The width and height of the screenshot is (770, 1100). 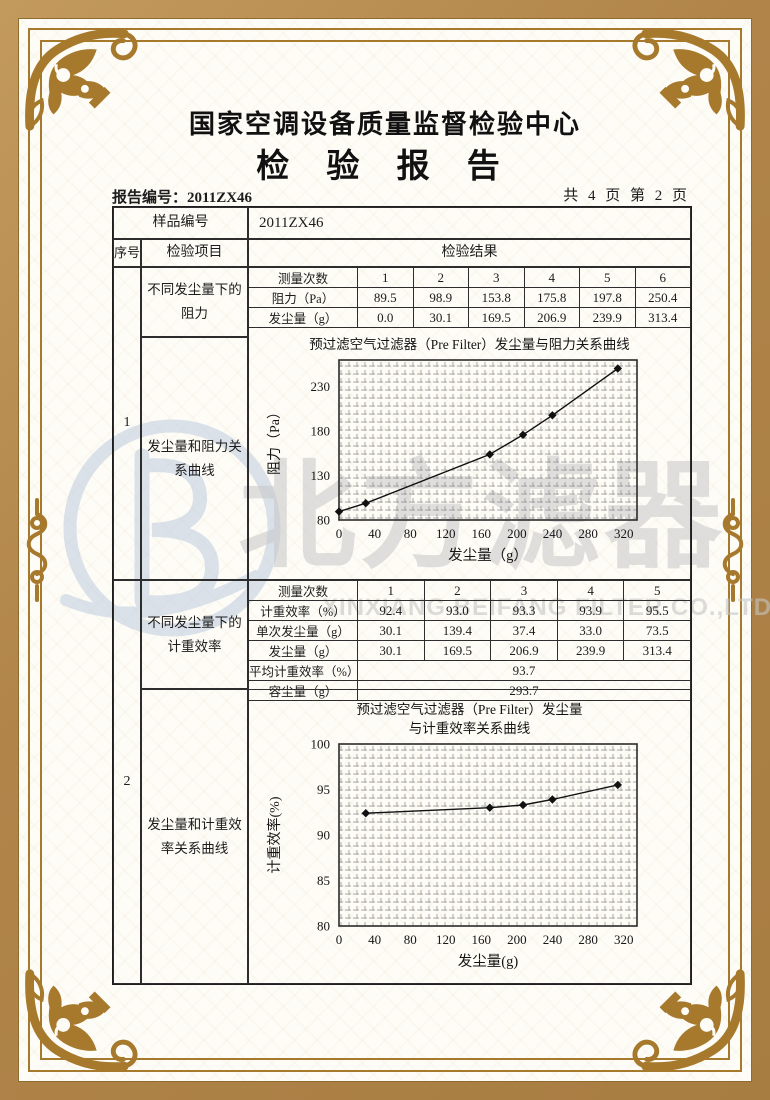 I want to click on row-label: 阻力（Pa）, so click(x=303, y=297).